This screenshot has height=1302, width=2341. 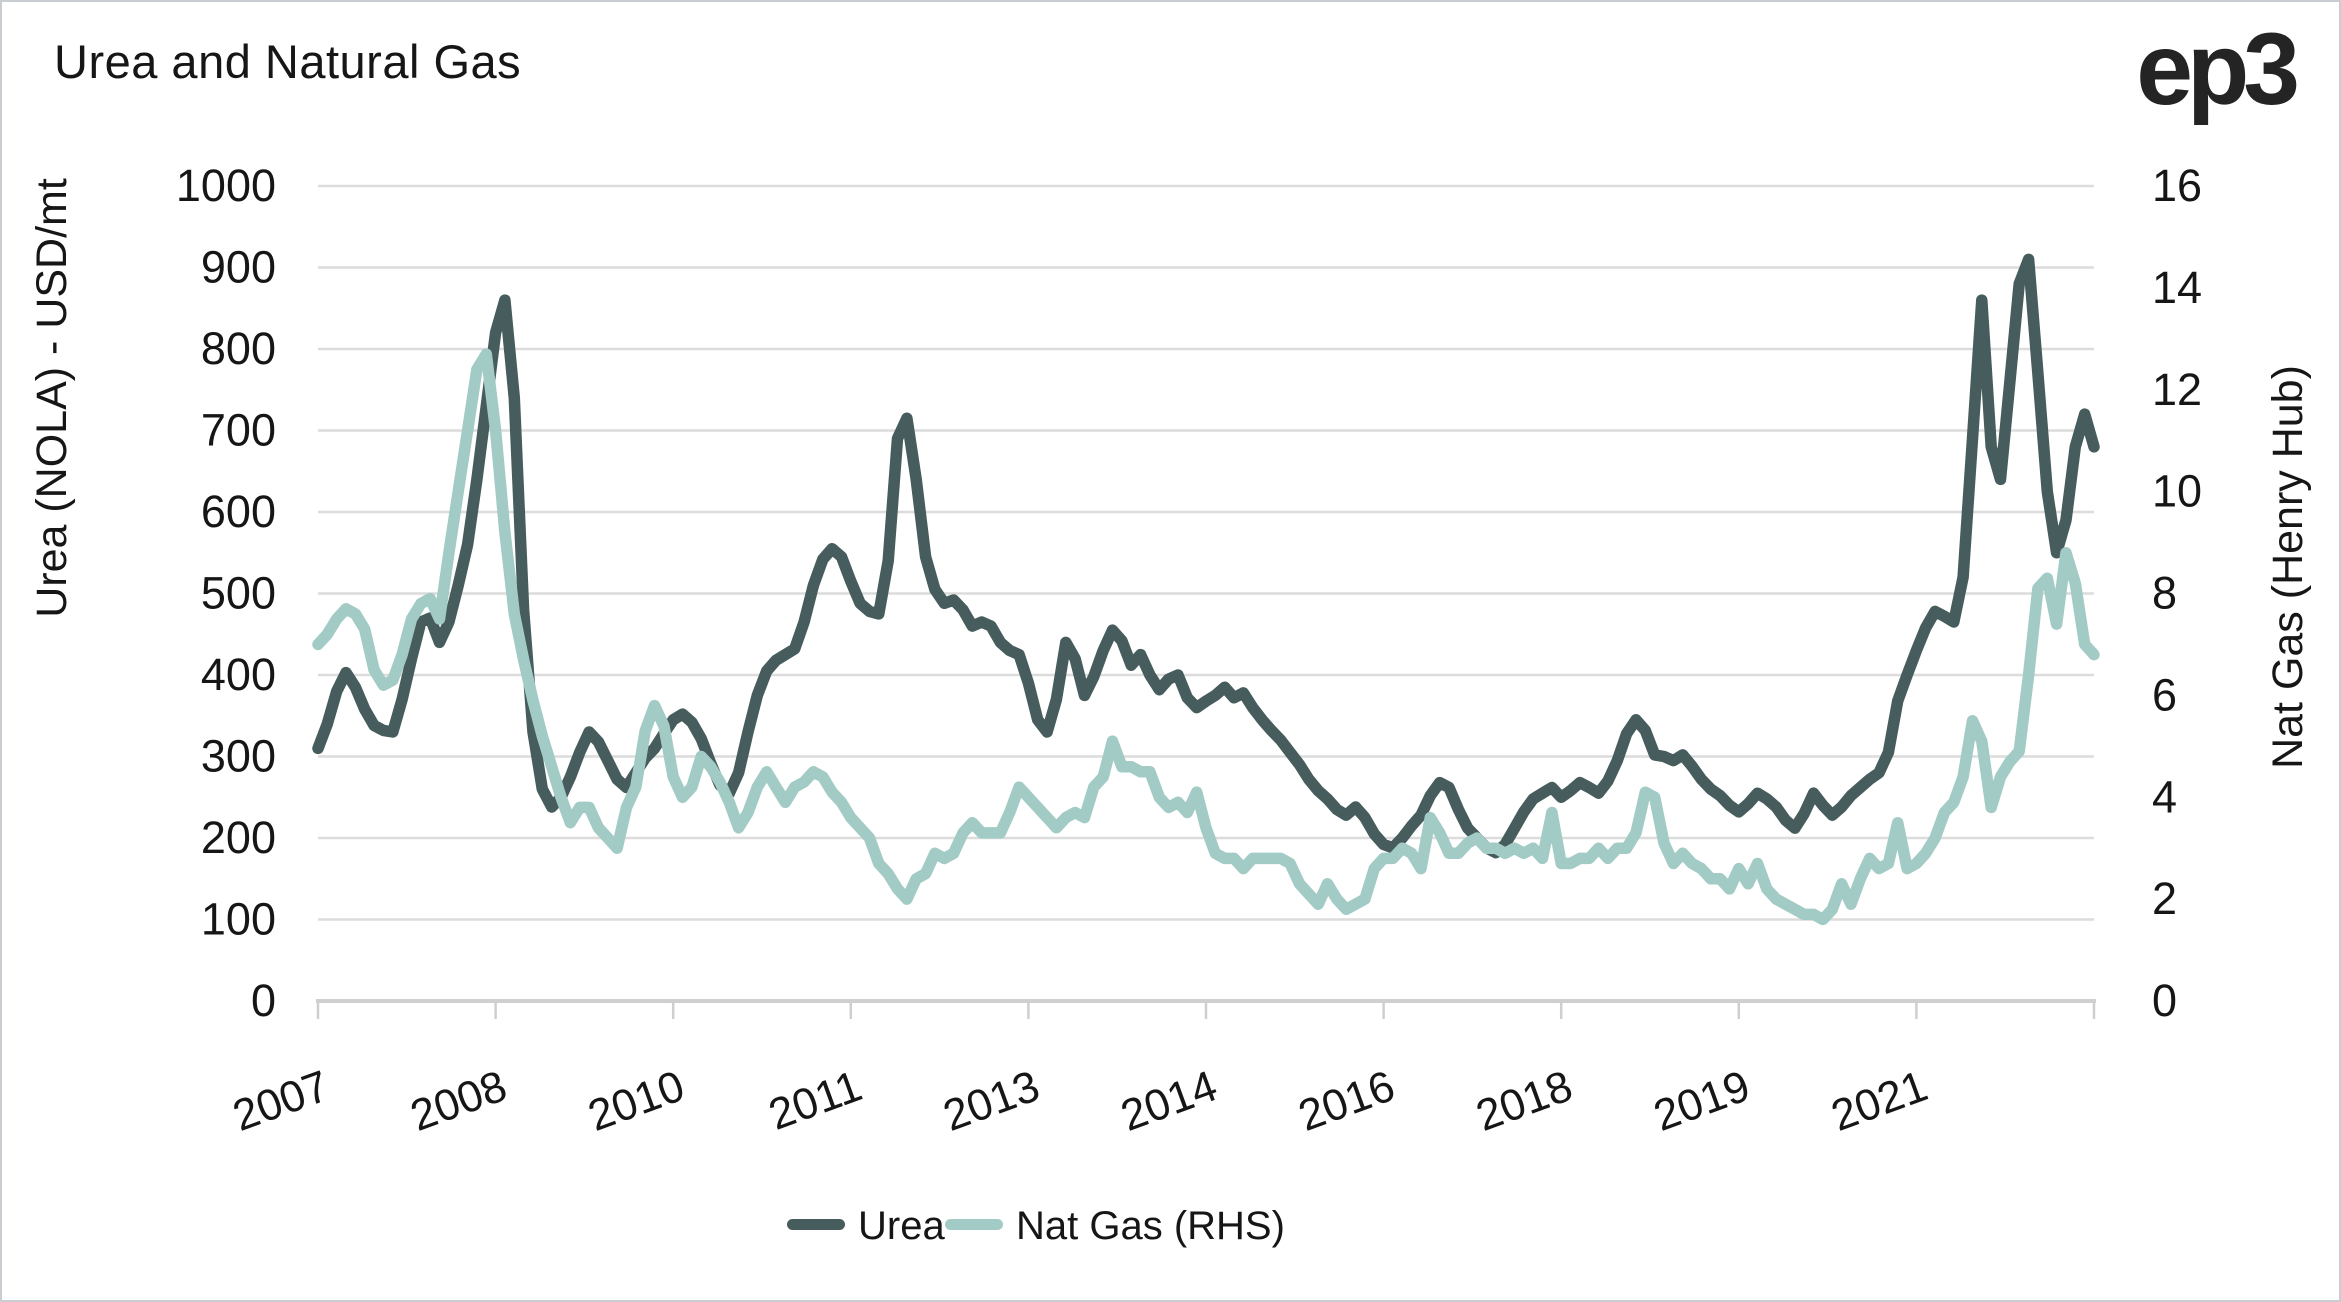 I want to click on y-right-tick-labels: 16 14 12 10 8 6 4 2 0, so click(x=2177, y=593).